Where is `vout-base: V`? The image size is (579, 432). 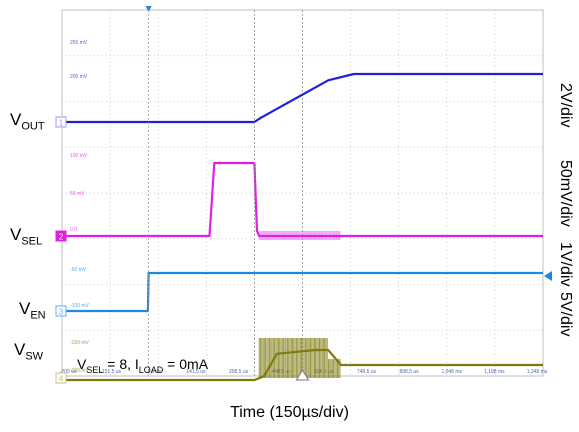
vout-base: V is located at coordinates (16, 119).